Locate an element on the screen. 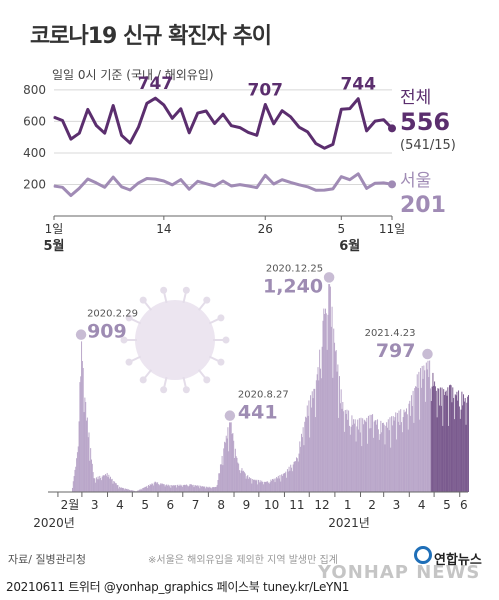  y-tick-label: 800 is located at coordinates (34, 90).